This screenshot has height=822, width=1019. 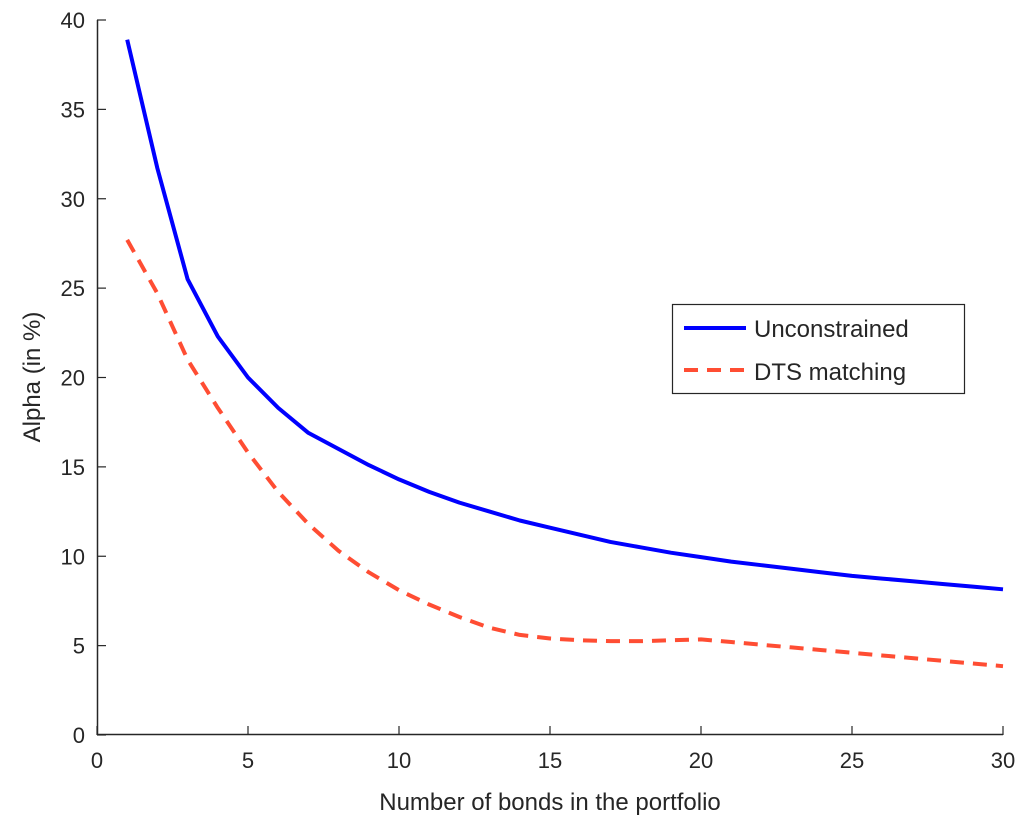 What do you see at coordinates (73, 199) in the screenshot?
I see `y-tick-label: 30` at bounding box center [73, 199].